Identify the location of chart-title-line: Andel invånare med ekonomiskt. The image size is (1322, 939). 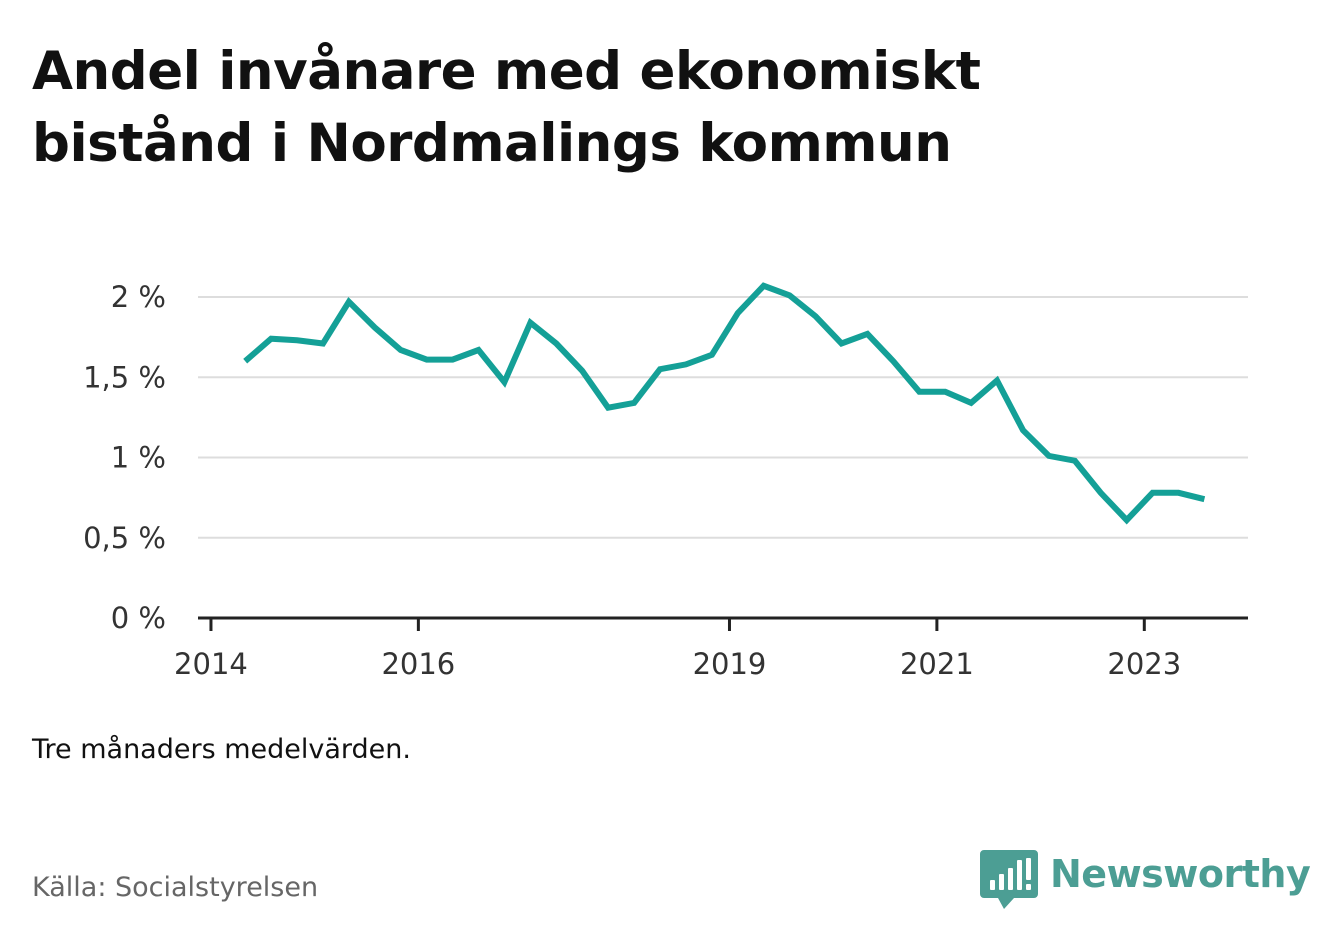
(506, 71).